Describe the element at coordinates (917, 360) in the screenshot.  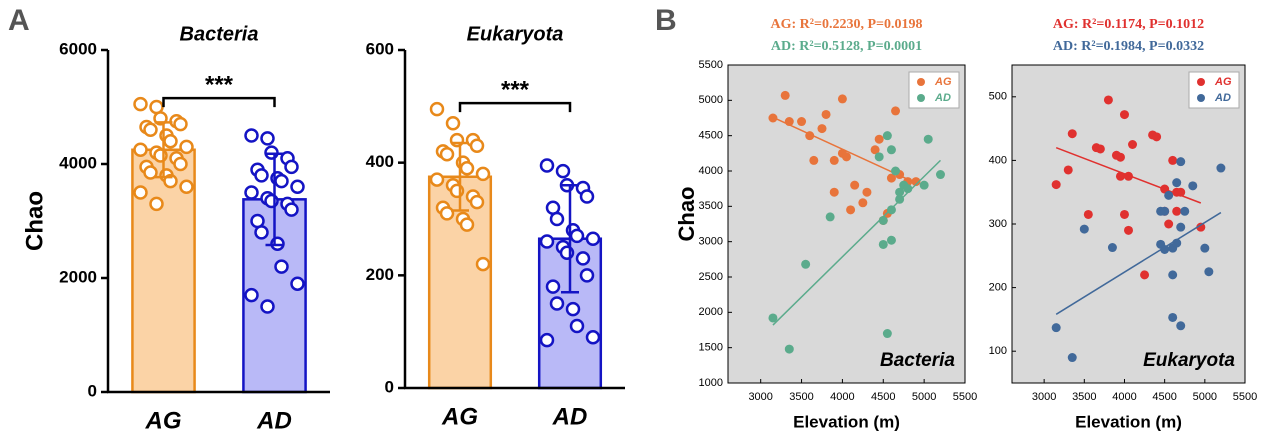
I see `inset-label: Bacteria` at that location.